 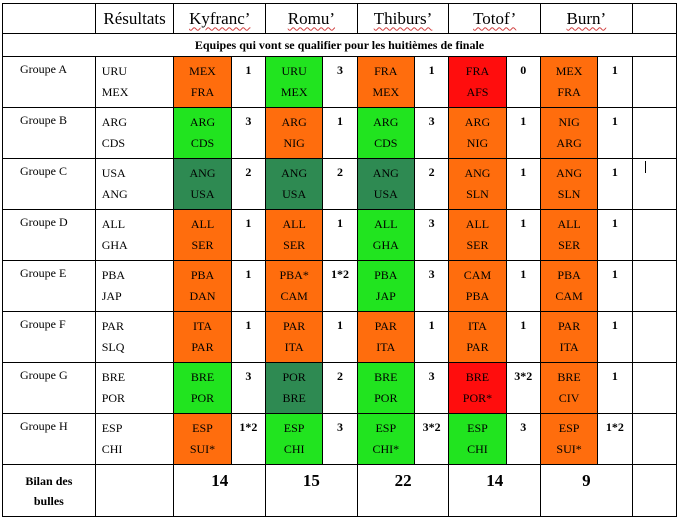 What do you see at coordinates (202, 398) in the screenshot?
I see `predicted-team-second: POR` at bounding box center [202, 398].